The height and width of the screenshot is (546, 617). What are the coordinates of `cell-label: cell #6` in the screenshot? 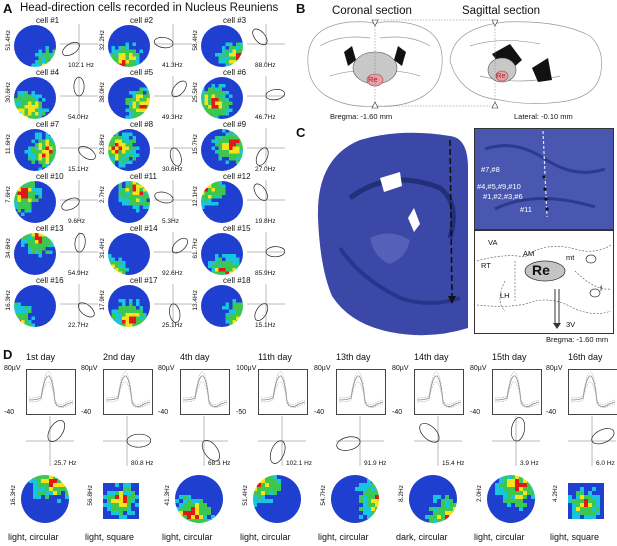 It's located at (235, 72).